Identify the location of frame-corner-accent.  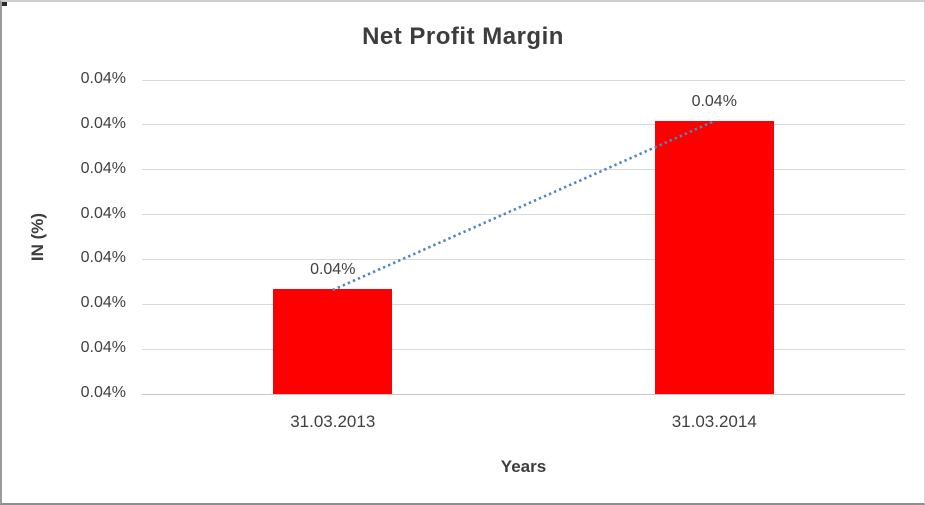
(4, 4).